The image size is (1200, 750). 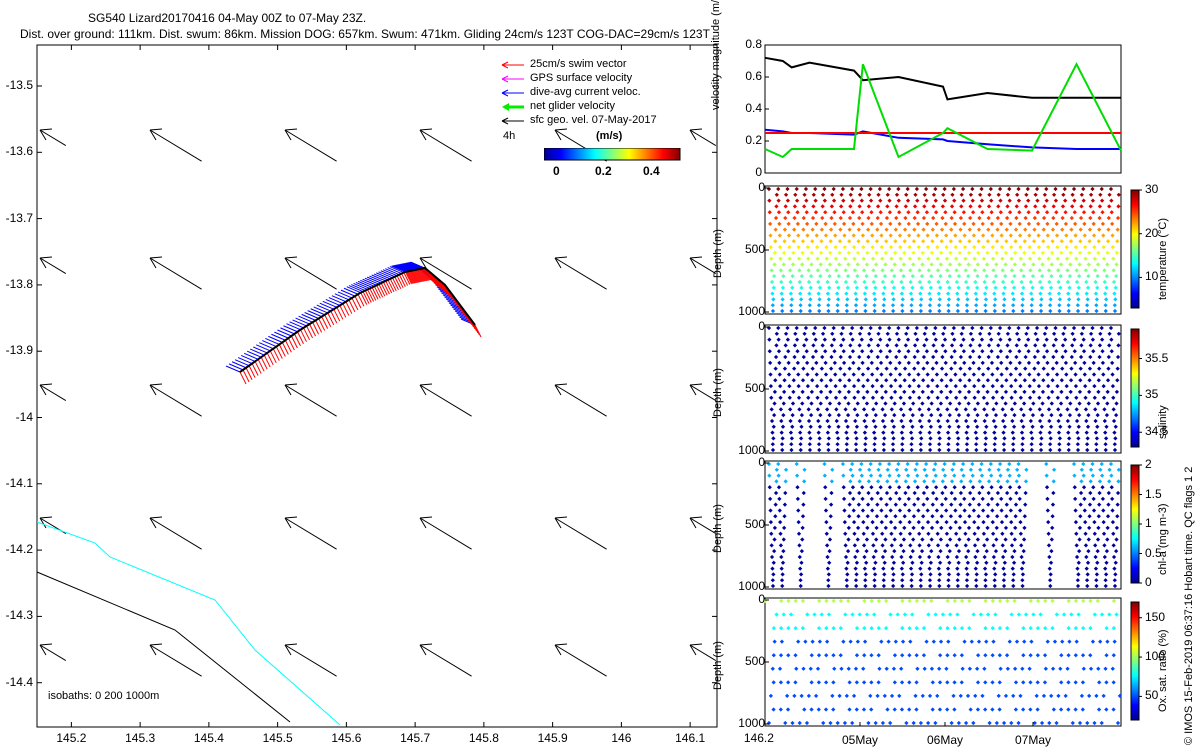 What do you see at coordinates (552, 738) in the screenshot?
I see `map-xtick-label: 145.9` at bounding box center [552, 738].